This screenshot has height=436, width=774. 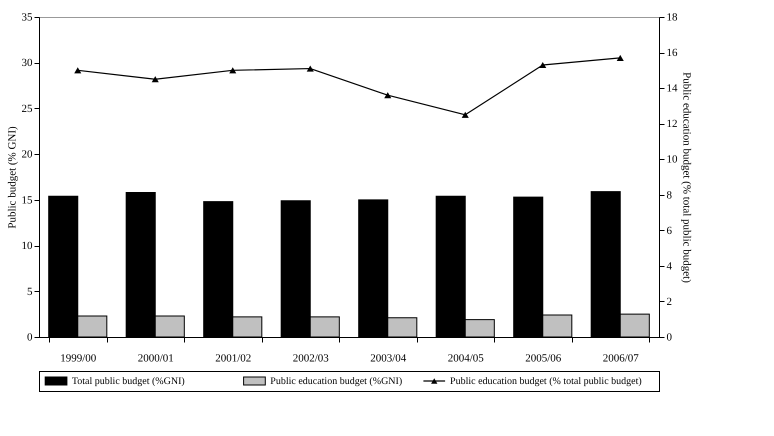 What do you see at coordinates (27, 63) in the screenshot?
I see `y-tick-label: 30` at bounding box center [27, 63].